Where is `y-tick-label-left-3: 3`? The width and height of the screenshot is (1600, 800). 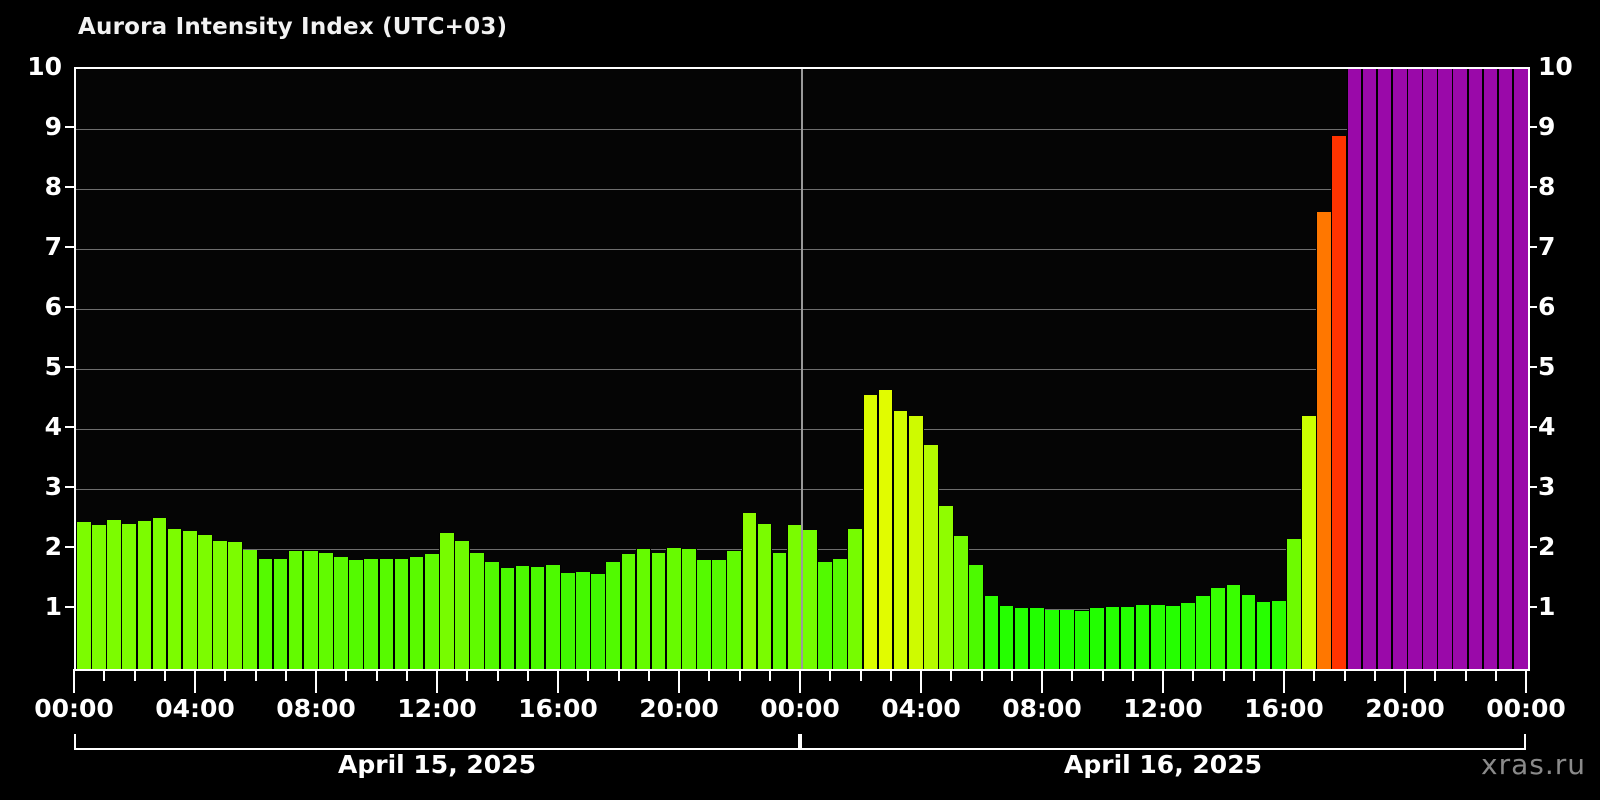 y-tick-label-left-3: 3 is located at coordinates (53, 486).